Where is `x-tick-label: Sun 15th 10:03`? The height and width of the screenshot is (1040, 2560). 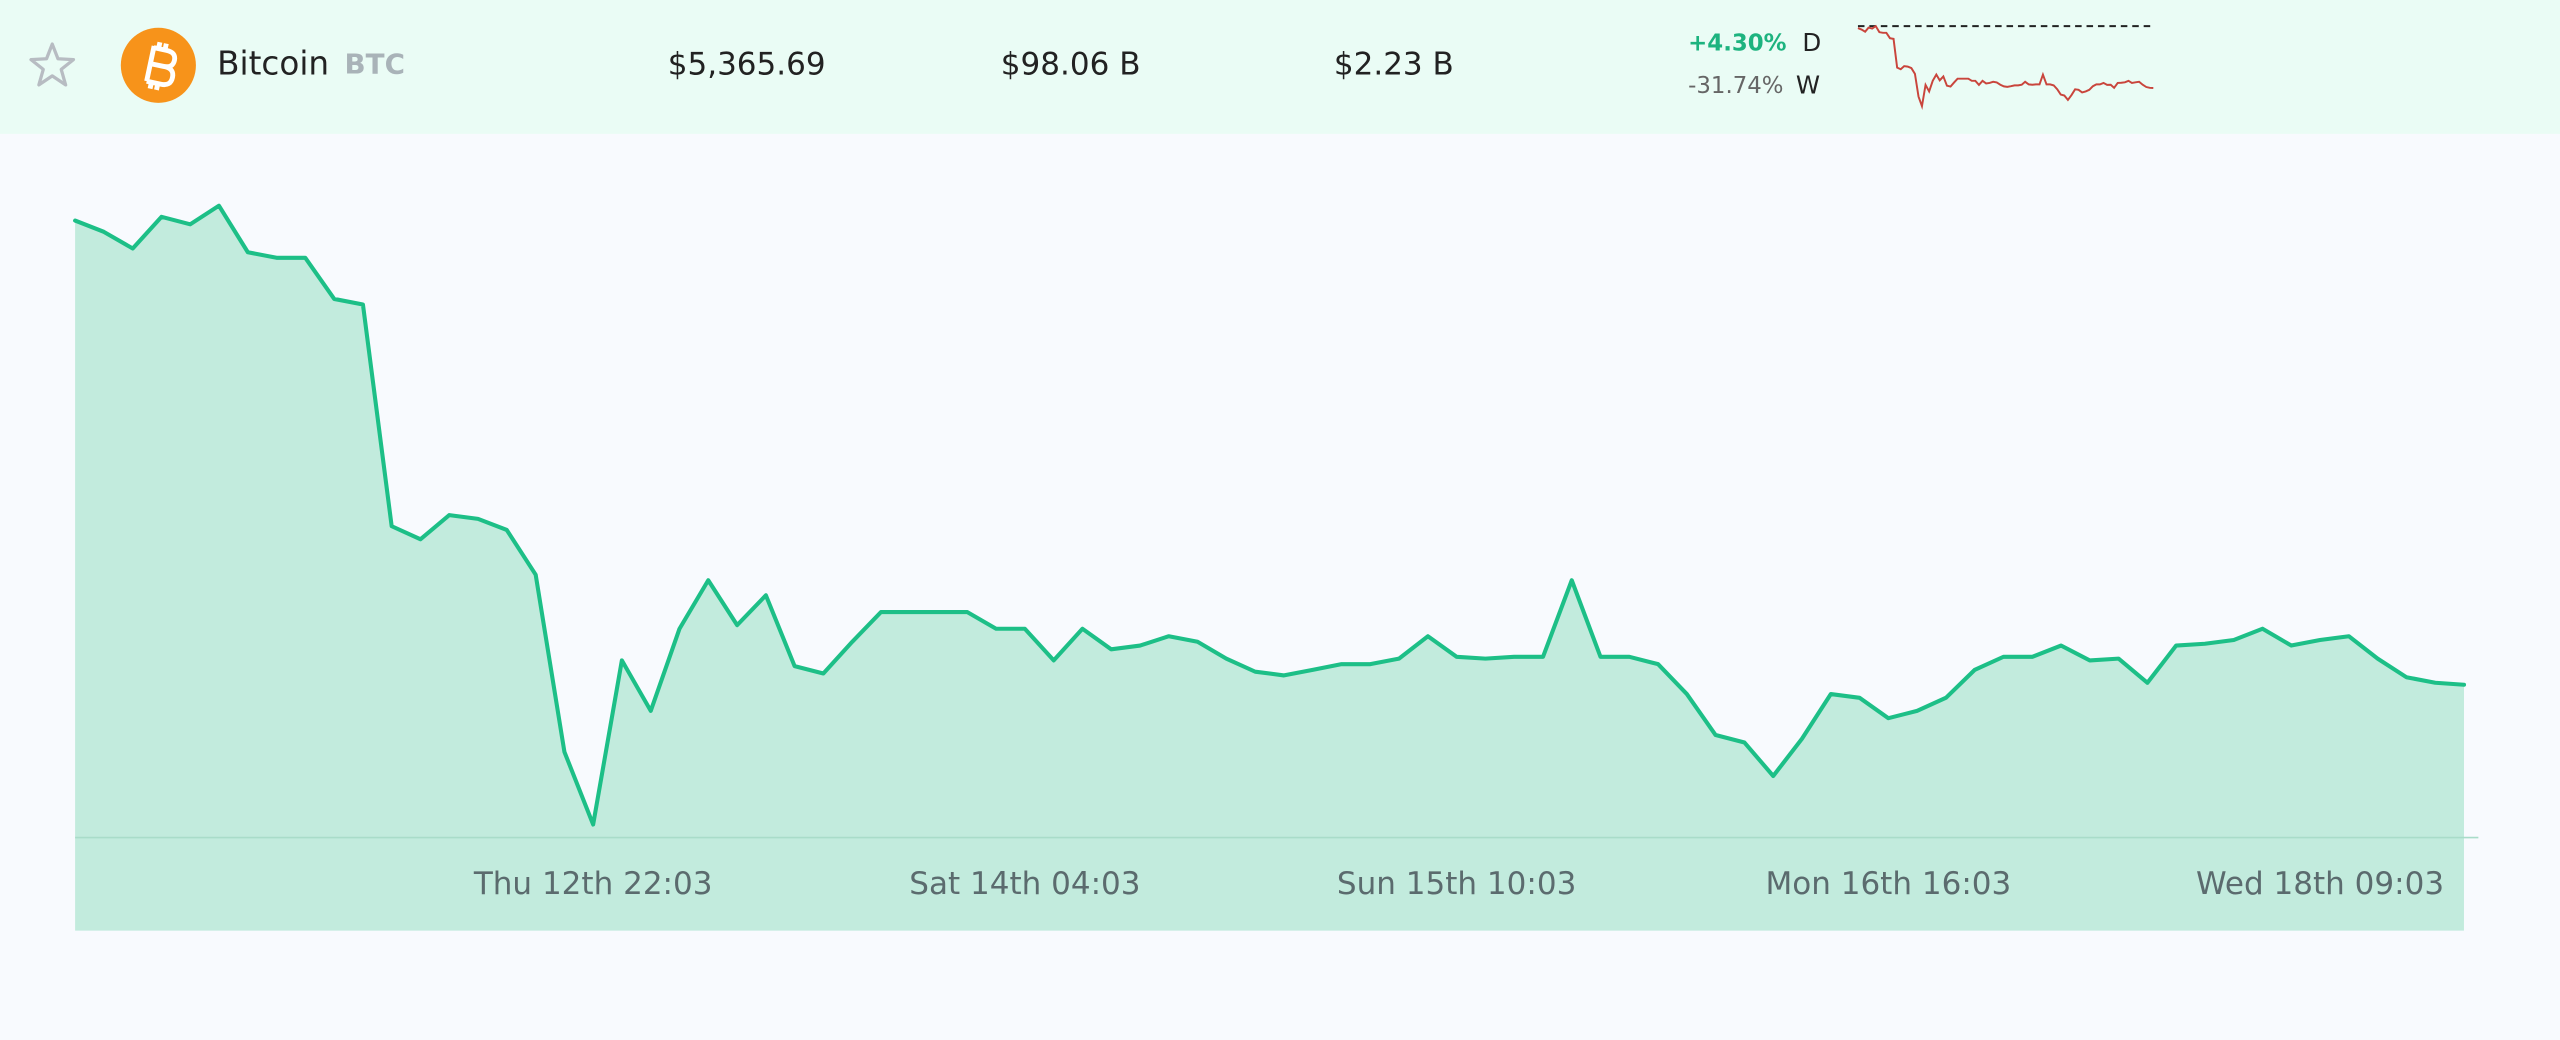 x-tick-label: Sun 15th 10:03 is located at coordinates (1456, 884).